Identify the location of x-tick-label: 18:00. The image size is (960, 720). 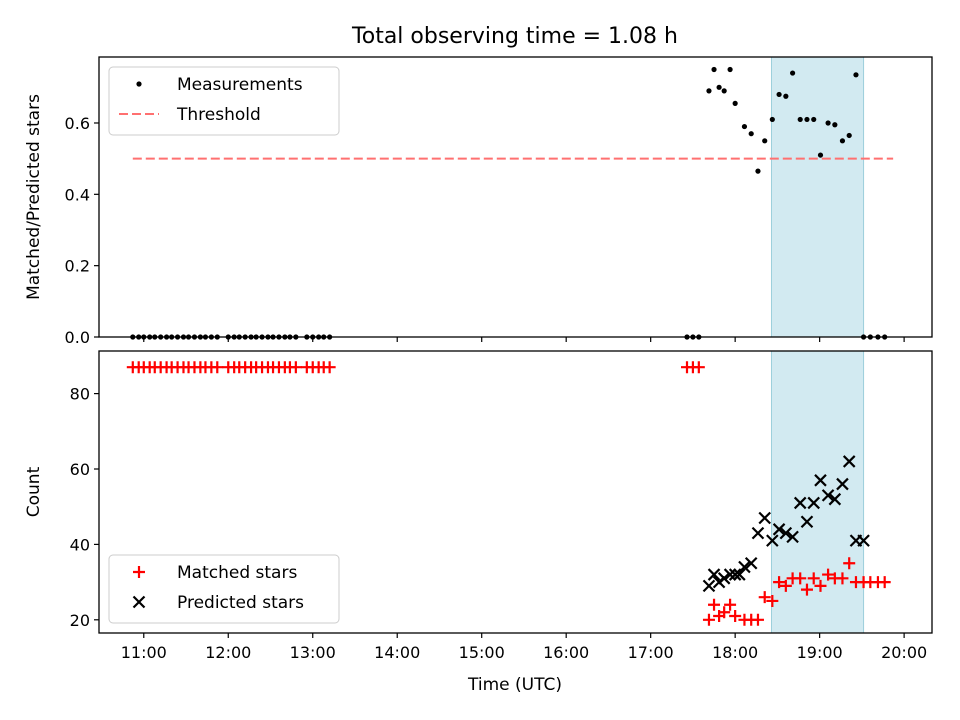
(735, 652).